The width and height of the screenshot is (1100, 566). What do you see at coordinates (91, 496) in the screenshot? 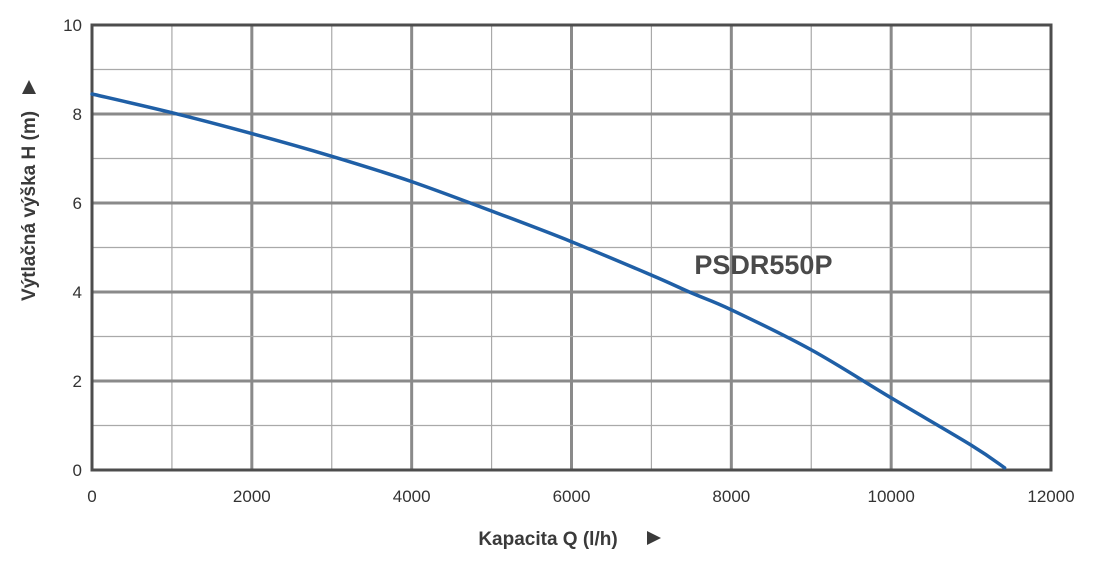
I see `x-tick-label: 0` at bounding box center [91, 496].